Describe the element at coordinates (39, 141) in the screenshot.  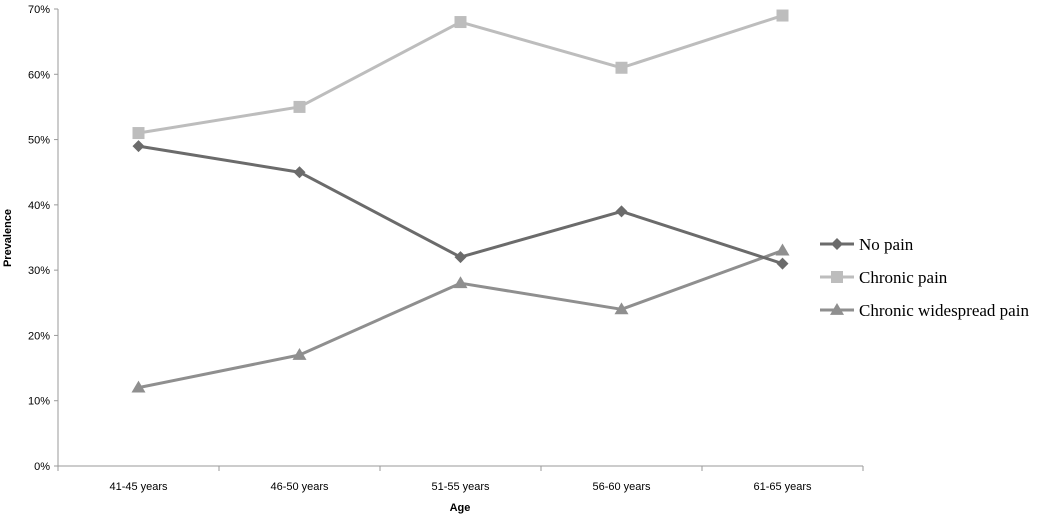
I see `y-tick-label: 50%` at that location.